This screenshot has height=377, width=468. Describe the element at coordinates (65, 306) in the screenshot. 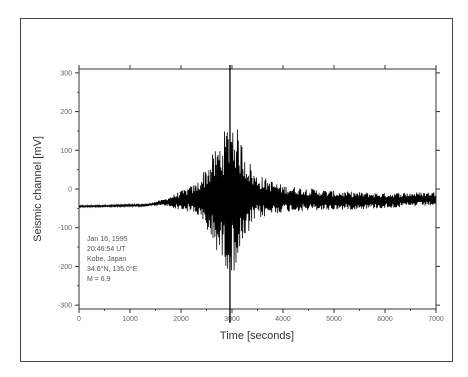

I see `y-tick-label: -300` at that location.